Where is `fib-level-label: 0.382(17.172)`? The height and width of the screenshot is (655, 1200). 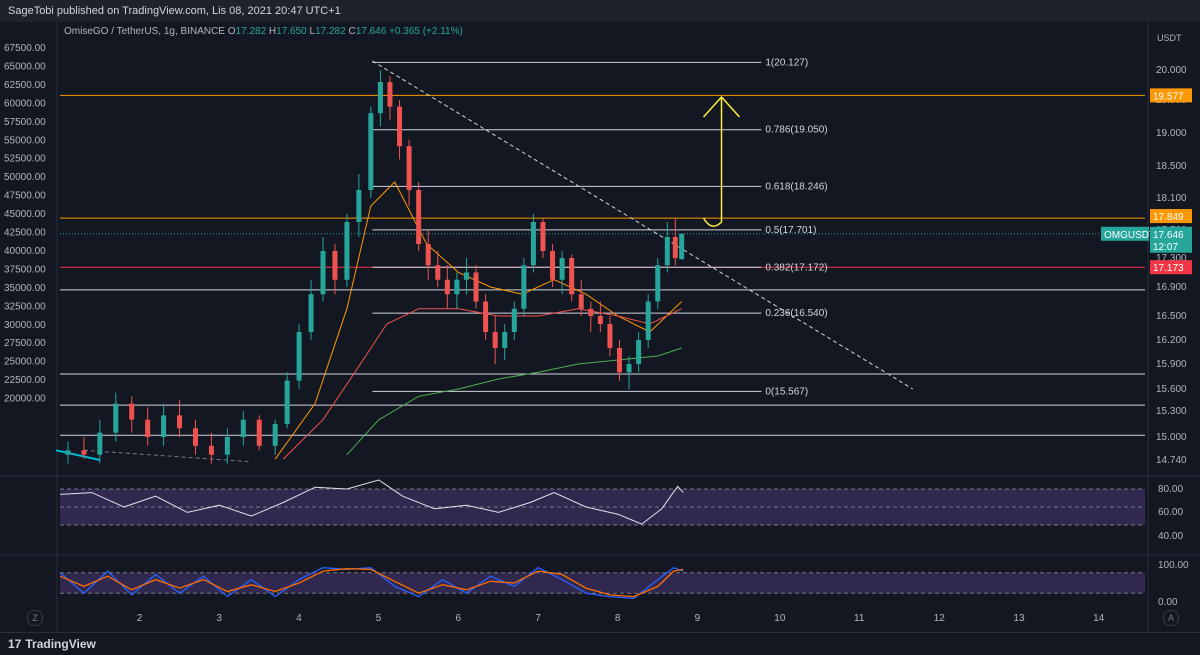 fib-level-label: 0.382(17.172) is located at coordinates (796, 267).